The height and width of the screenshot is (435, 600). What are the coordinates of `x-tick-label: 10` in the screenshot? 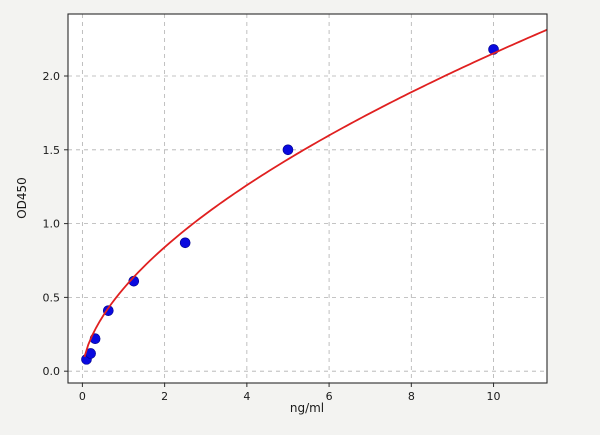 It's located at (494, 396).